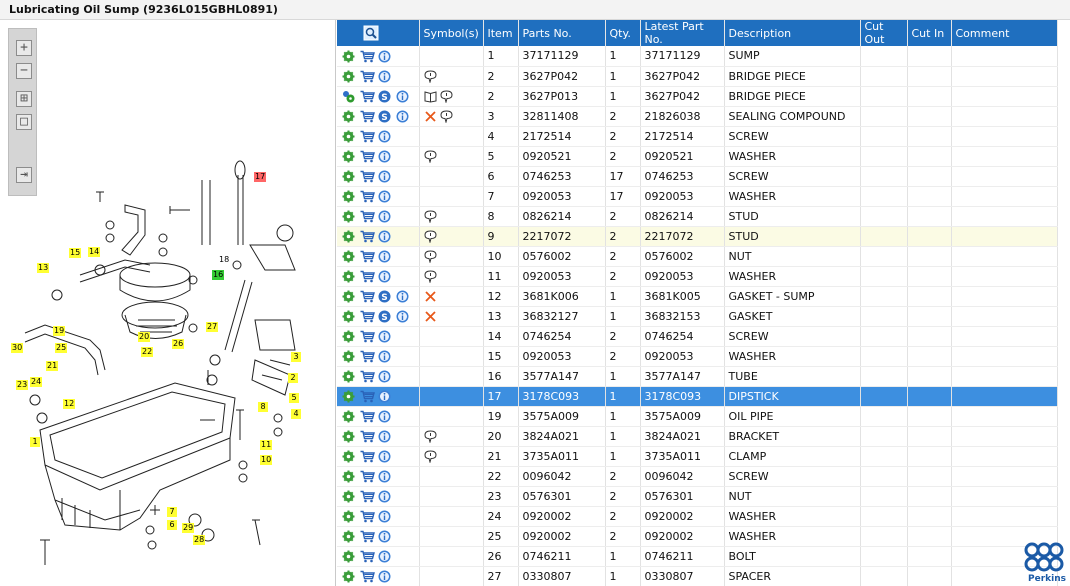 Image resolution: width=1070 pixels, height=586 pixels. What do you see at coordinates (501, 416) in the screenshot?
I see `cell-item: 19` at bounding box center [501, 416].